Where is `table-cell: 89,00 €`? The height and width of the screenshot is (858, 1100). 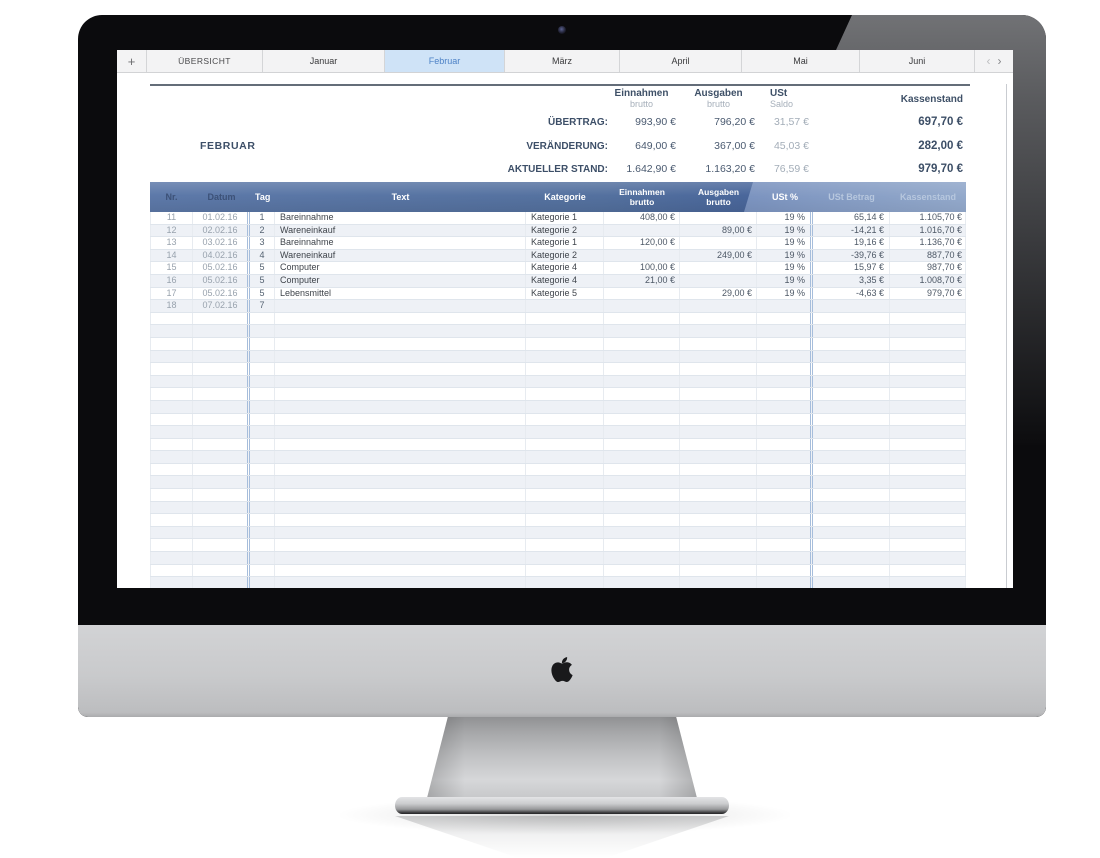
table-cell: 89,00 € is located at coordinates (718, 230).